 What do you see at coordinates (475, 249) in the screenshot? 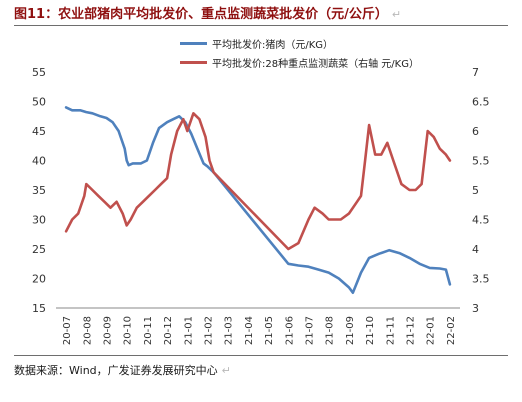
I see `y-right-tick-label: 4` at bounding box center [475, 249].